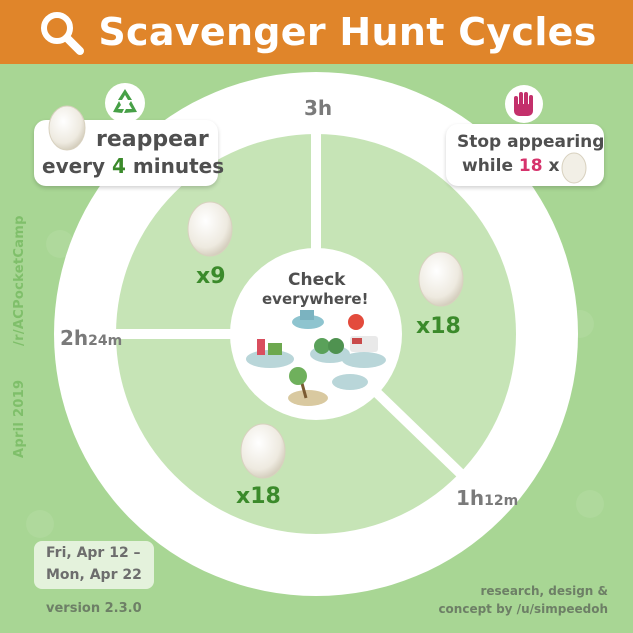 This screenshot has width=633, height=633. Describe the element at coordinates (119, 166) in the screenshot. I see `reappear-minutes-number: 4` at that location.